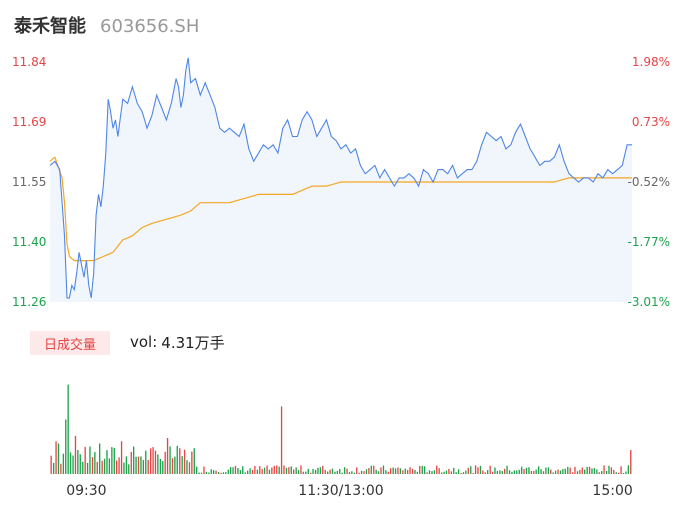 This screenshot has height=524, width=686. I want to click on time-tick-label: 09:30, so click(86, 491).